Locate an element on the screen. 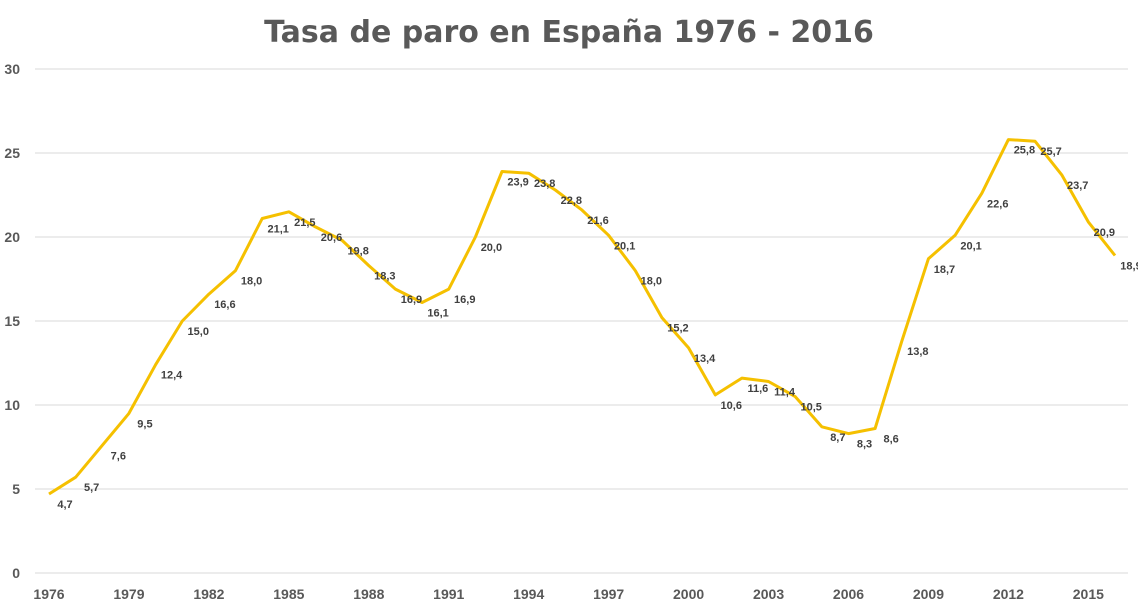  x-tick-label: 1976 is located at coordinates (48, 594).